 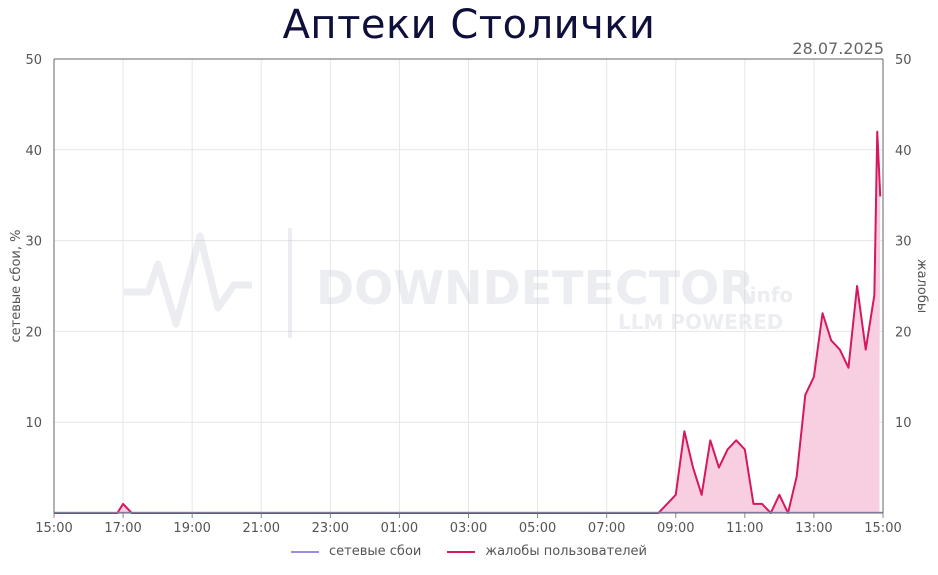 What do you see at coordinates (33, 60) in the screenshot?
I see `y-tick-label-left: 50` at bounding box center [33, 60].